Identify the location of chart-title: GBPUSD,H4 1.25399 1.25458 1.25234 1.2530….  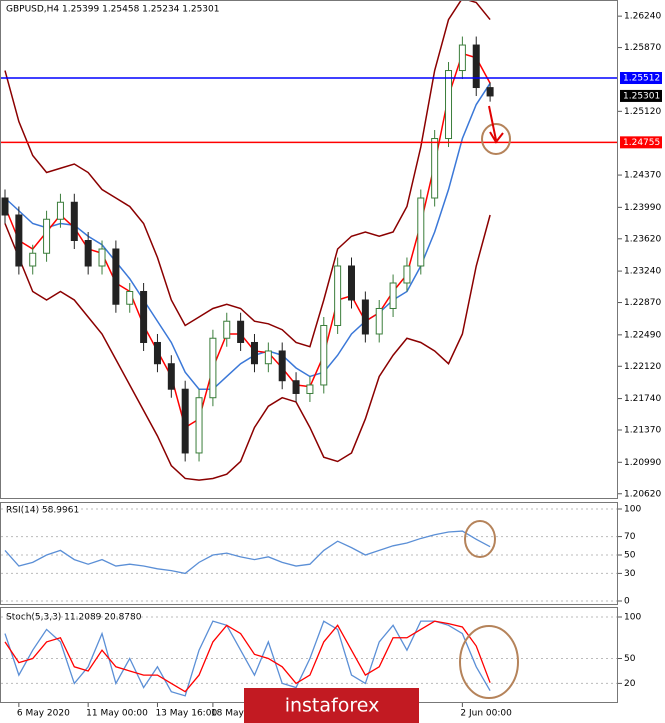
(112, 10).